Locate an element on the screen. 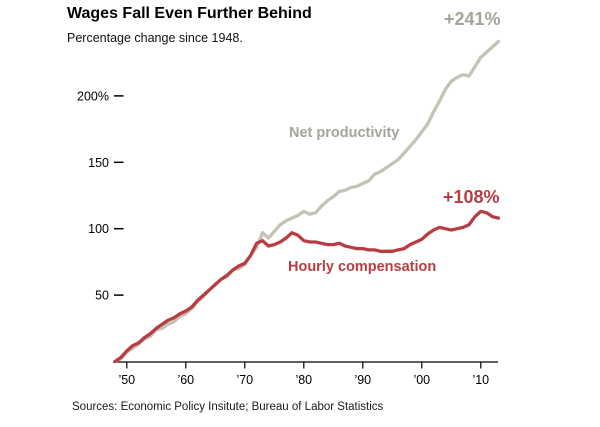 The image size is (600, 427). chart-title: Wages Fall Even Further Behind is located at coordinates (189, 13).